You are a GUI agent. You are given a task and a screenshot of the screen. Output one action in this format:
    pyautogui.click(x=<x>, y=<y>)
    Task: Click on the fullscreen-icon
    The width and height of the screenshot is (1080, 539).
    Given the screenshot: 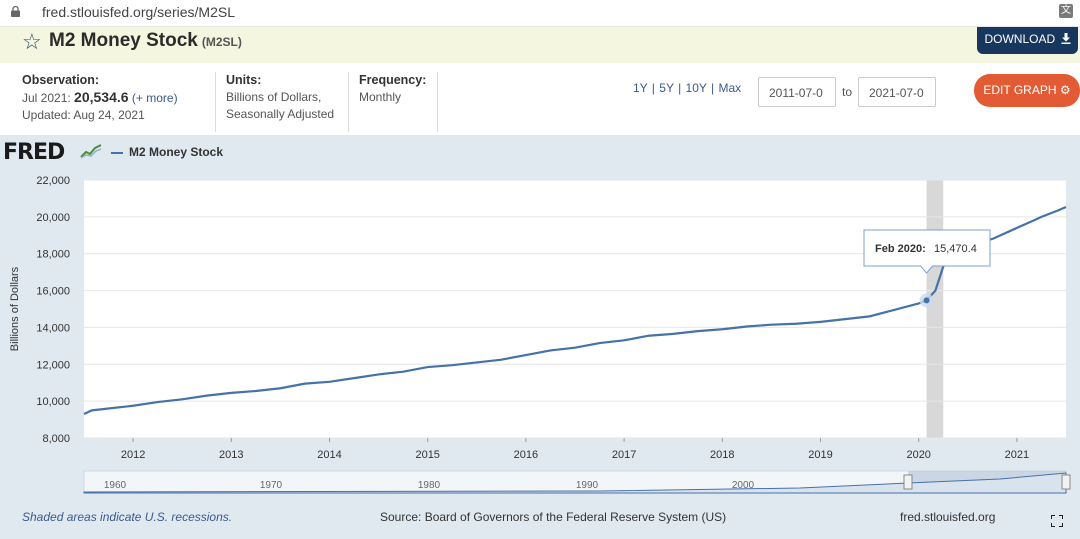 What is the action you would take?
    pyautogui.click(x=1057, y=521)
    